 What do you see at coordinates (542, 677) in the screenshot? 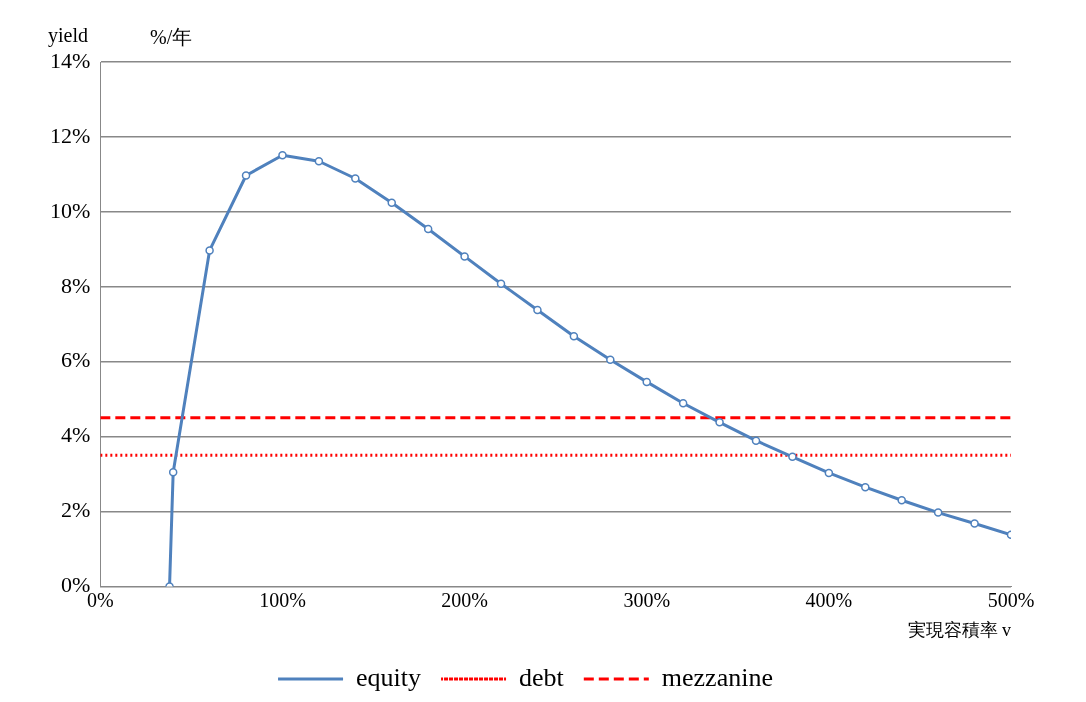
I see `legend-label: debt` at bounding box center [542, 677].